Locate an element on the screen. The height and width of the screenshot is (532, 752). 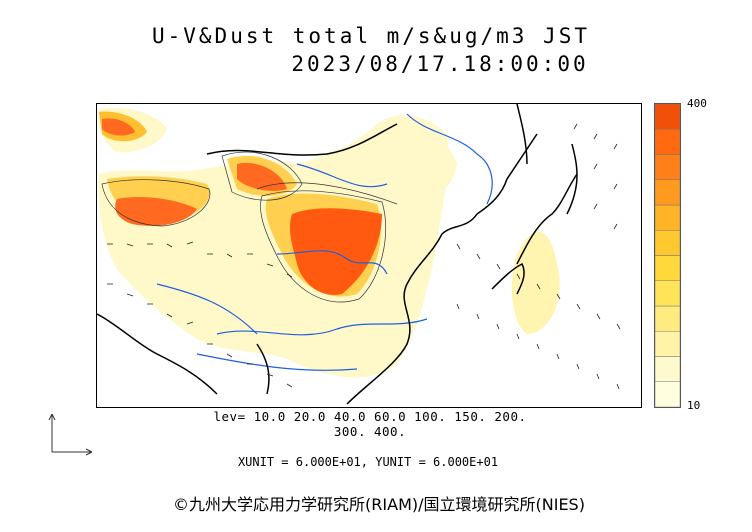
vector-axis-icon is located at coordinates (74, 437).